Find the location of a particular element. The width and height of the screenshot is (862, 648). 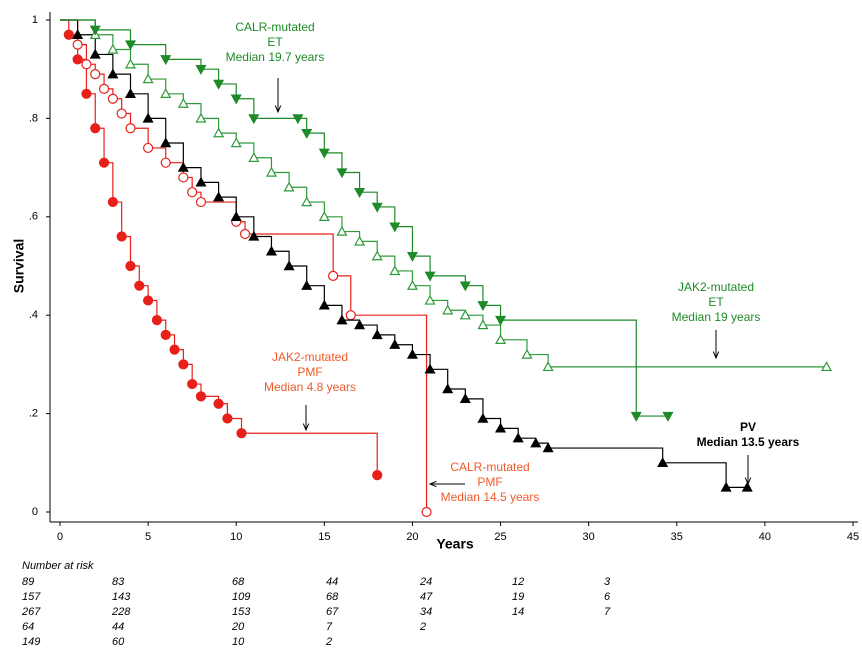

risk-count: 20 is located at coordinates (238, 627).